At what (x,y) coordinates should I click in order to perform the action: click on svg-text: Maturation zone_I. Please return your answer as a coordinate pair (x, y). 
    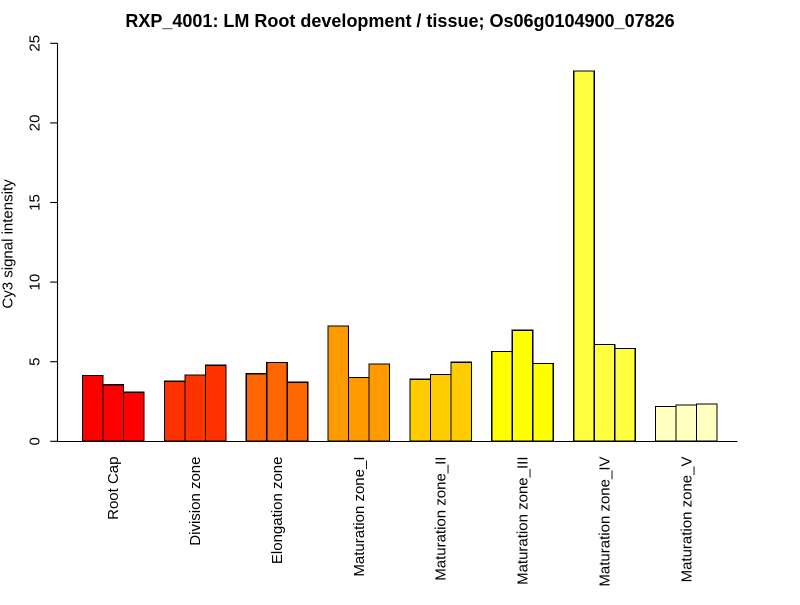
    Looking at the image, I should click on (359, 517).